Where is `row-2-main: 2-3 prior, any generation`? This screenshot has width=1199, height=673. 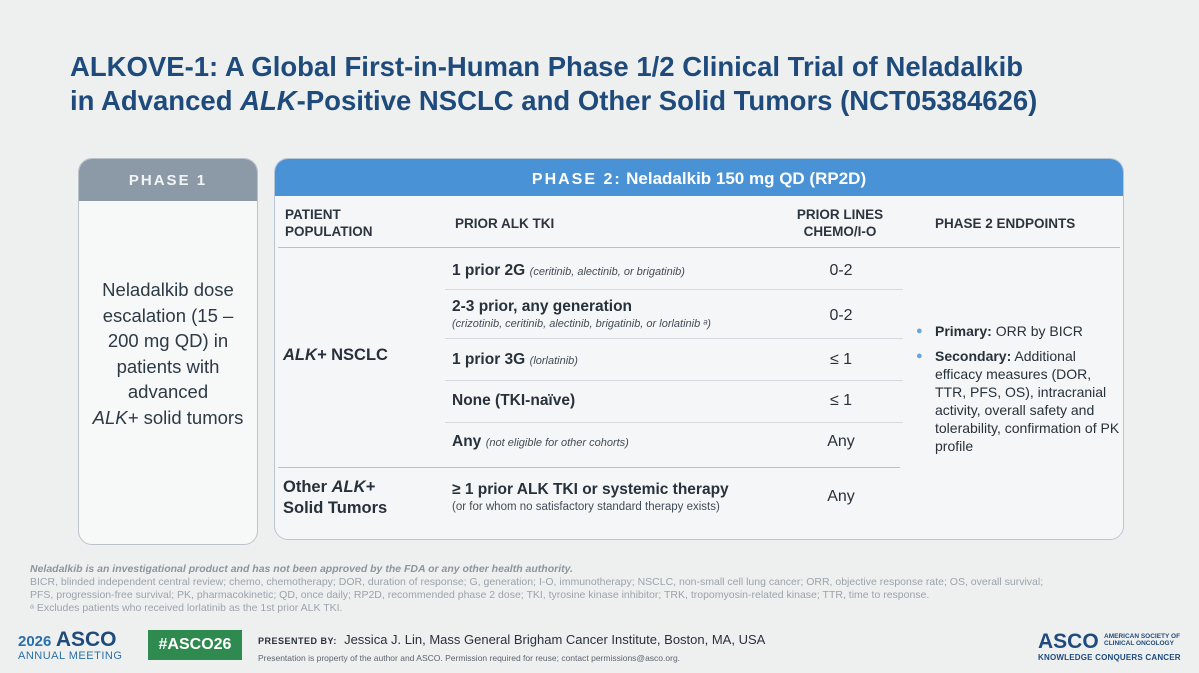
row-2-main: 2-3 prior, any generation is located at coordinates (542, 306).